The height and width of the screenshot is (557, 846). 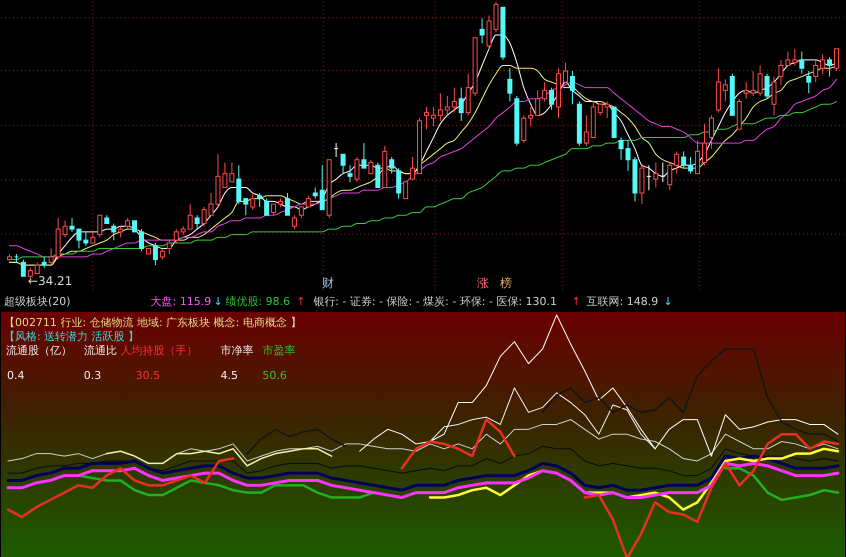 What do you see at coordinates (237, 350) in the screenshot?
I see `annotation: 市净率` at bounding box center [237, 350].